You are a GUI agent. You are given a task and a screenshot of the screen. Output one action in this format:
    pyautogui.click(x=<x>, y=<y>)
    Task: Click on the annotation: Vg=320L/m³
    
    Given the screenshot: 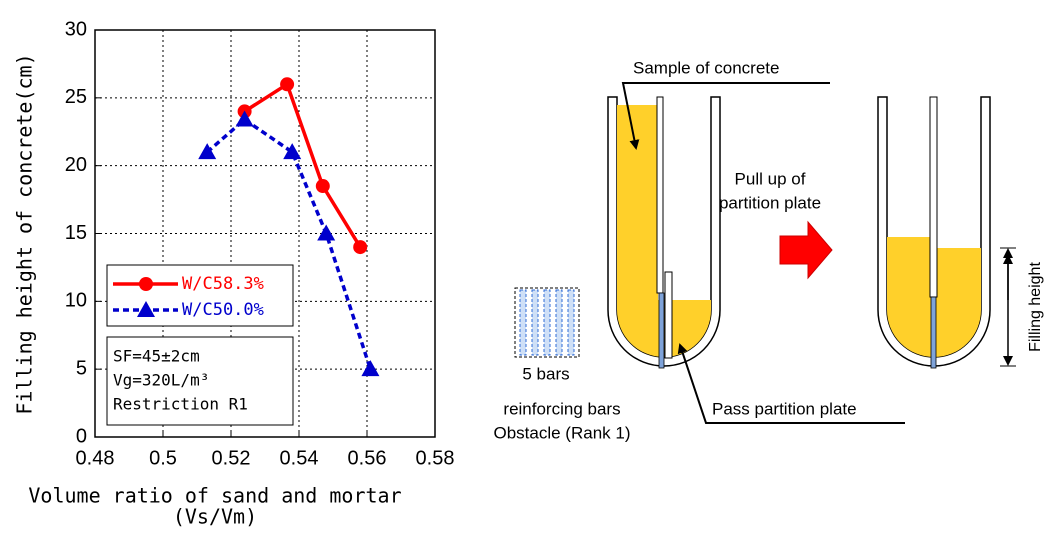 What is the action you would take?
    pyautogui.click(x=161, y=380)
    